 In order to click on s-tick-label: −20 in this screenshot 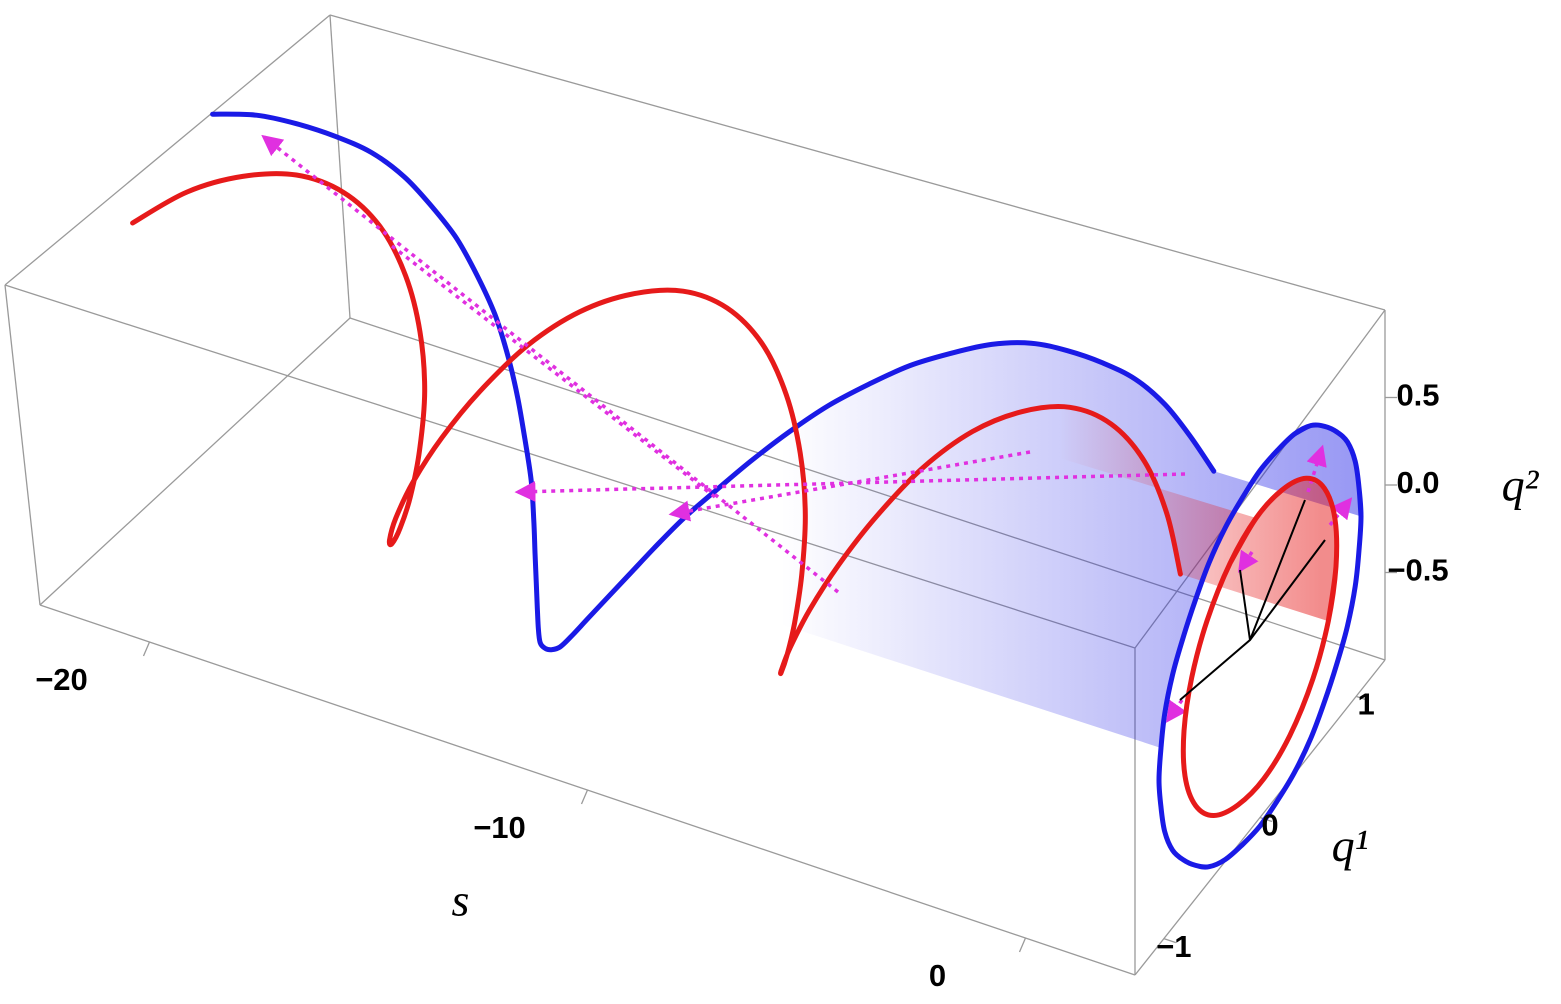, I will do `click(61, 679)`.